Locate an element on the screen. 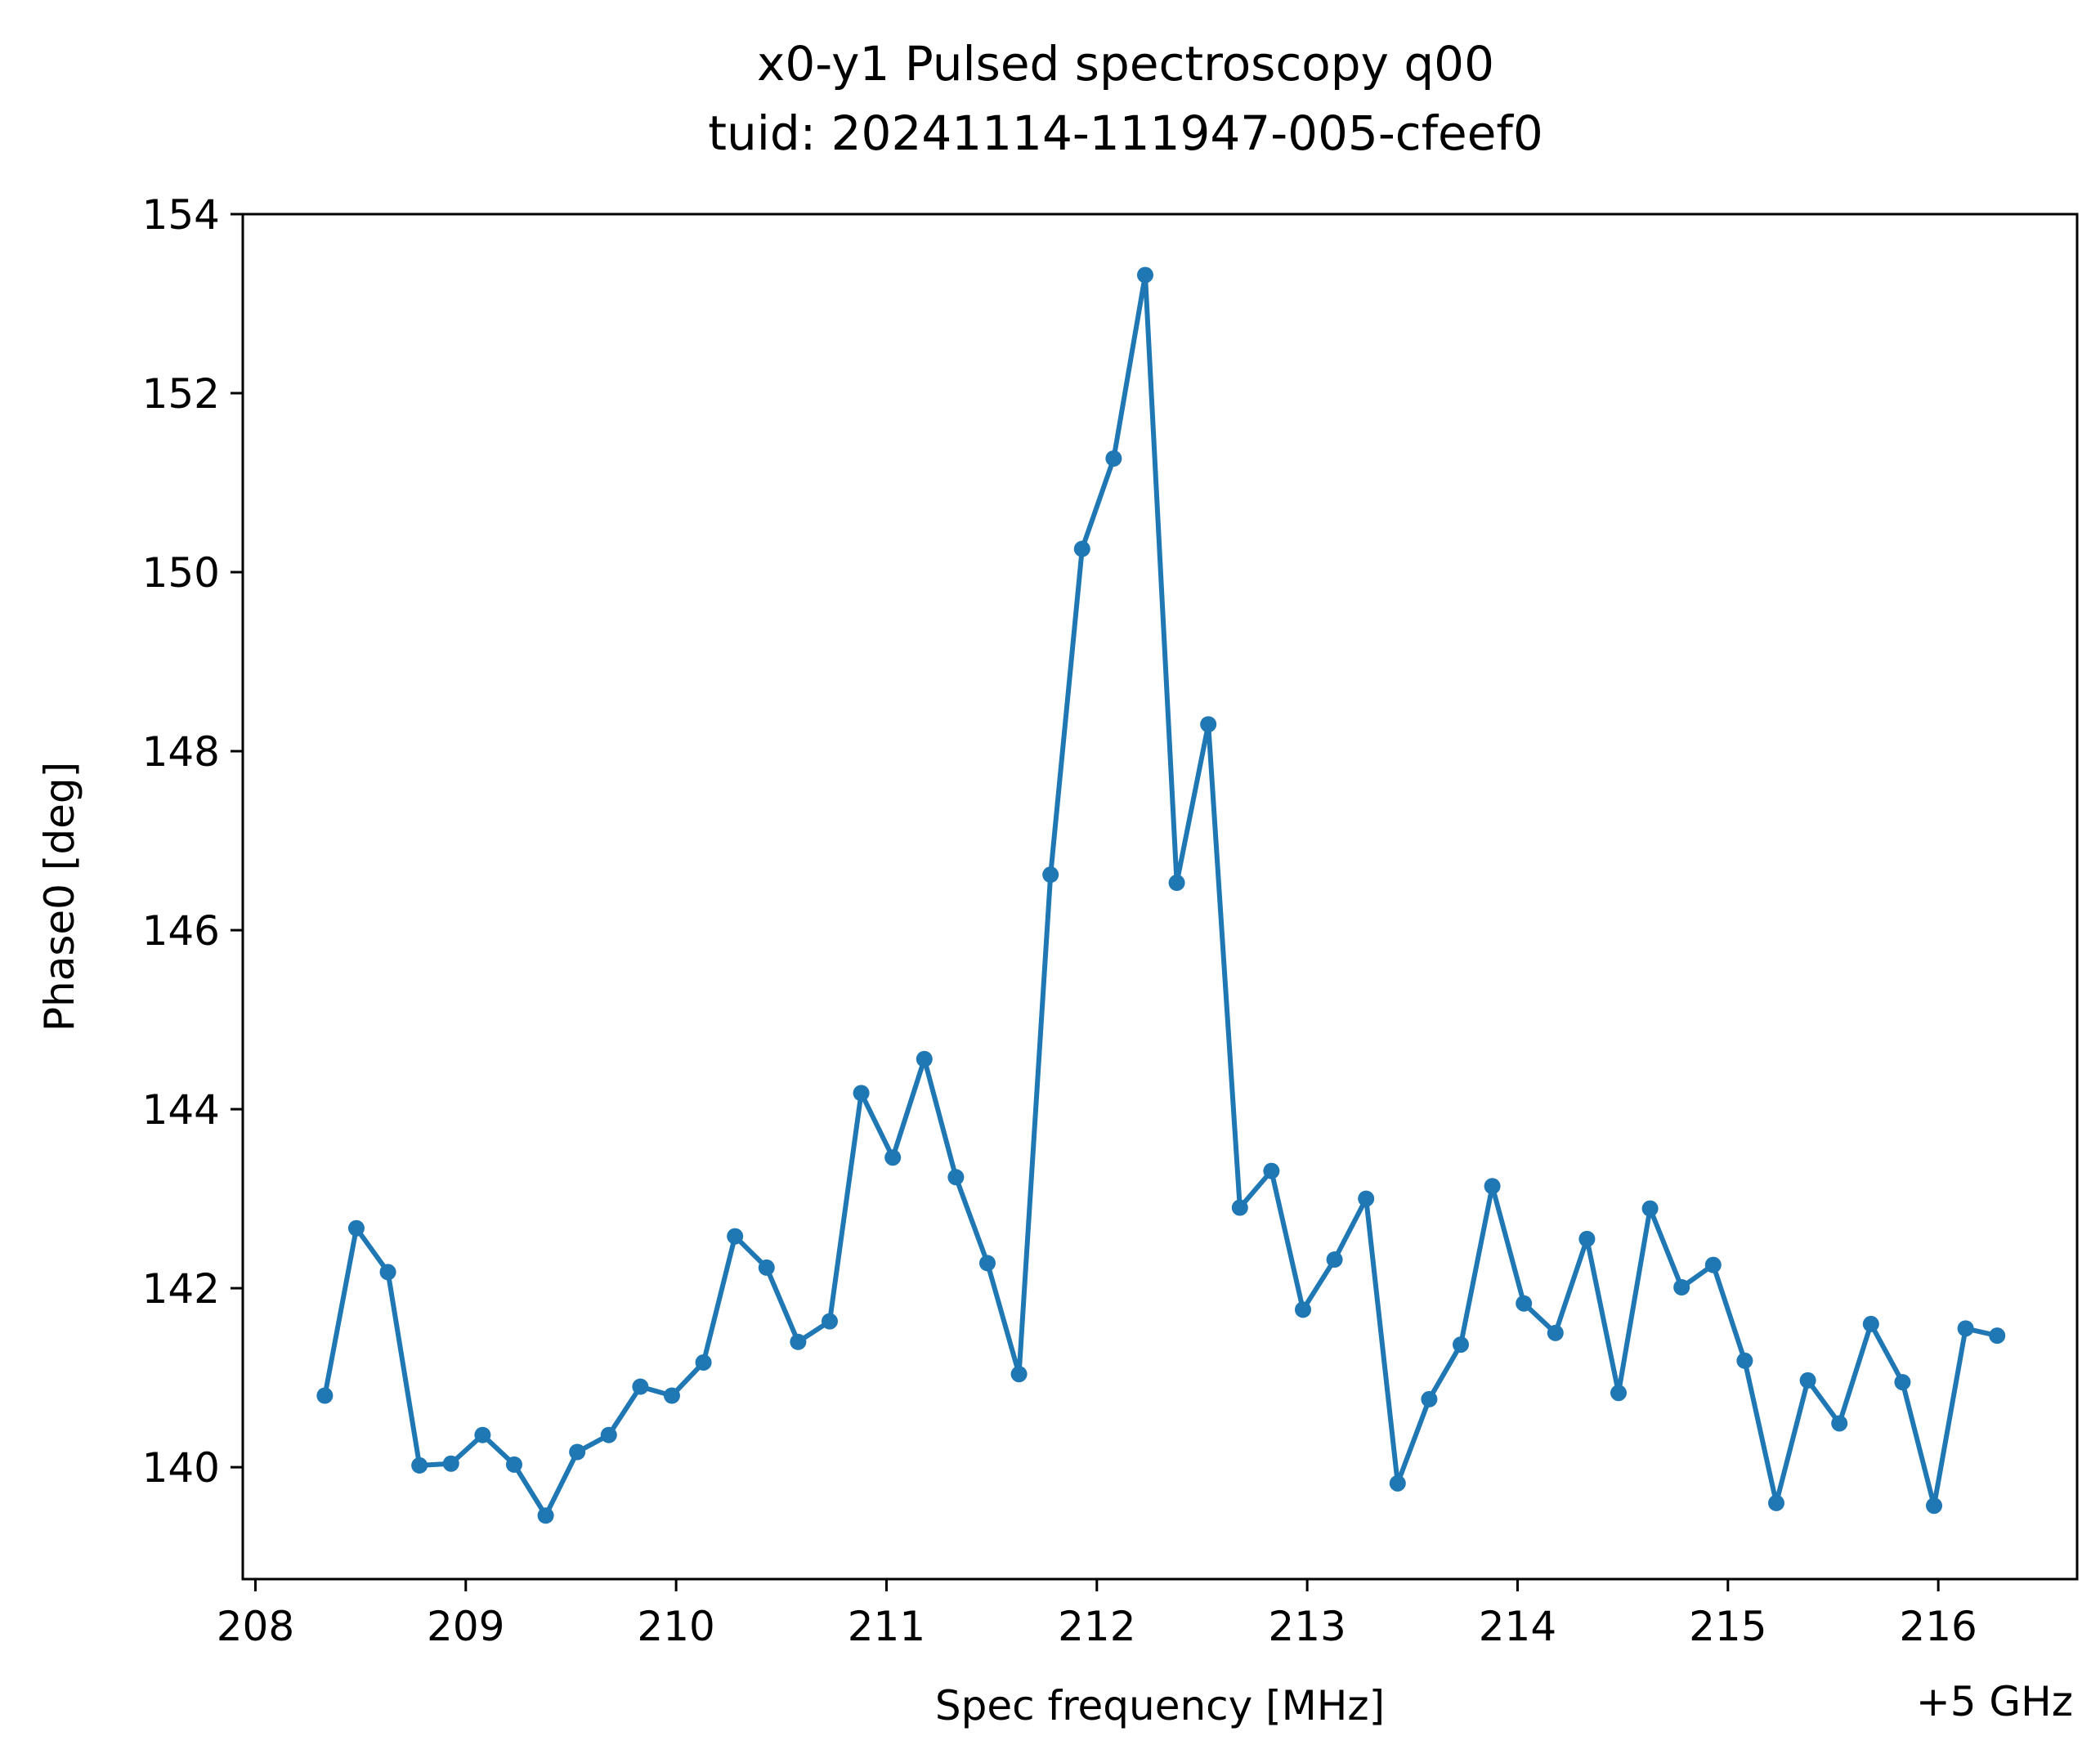  x-tick-label: 214 is located at coordinates (1517, 1626).